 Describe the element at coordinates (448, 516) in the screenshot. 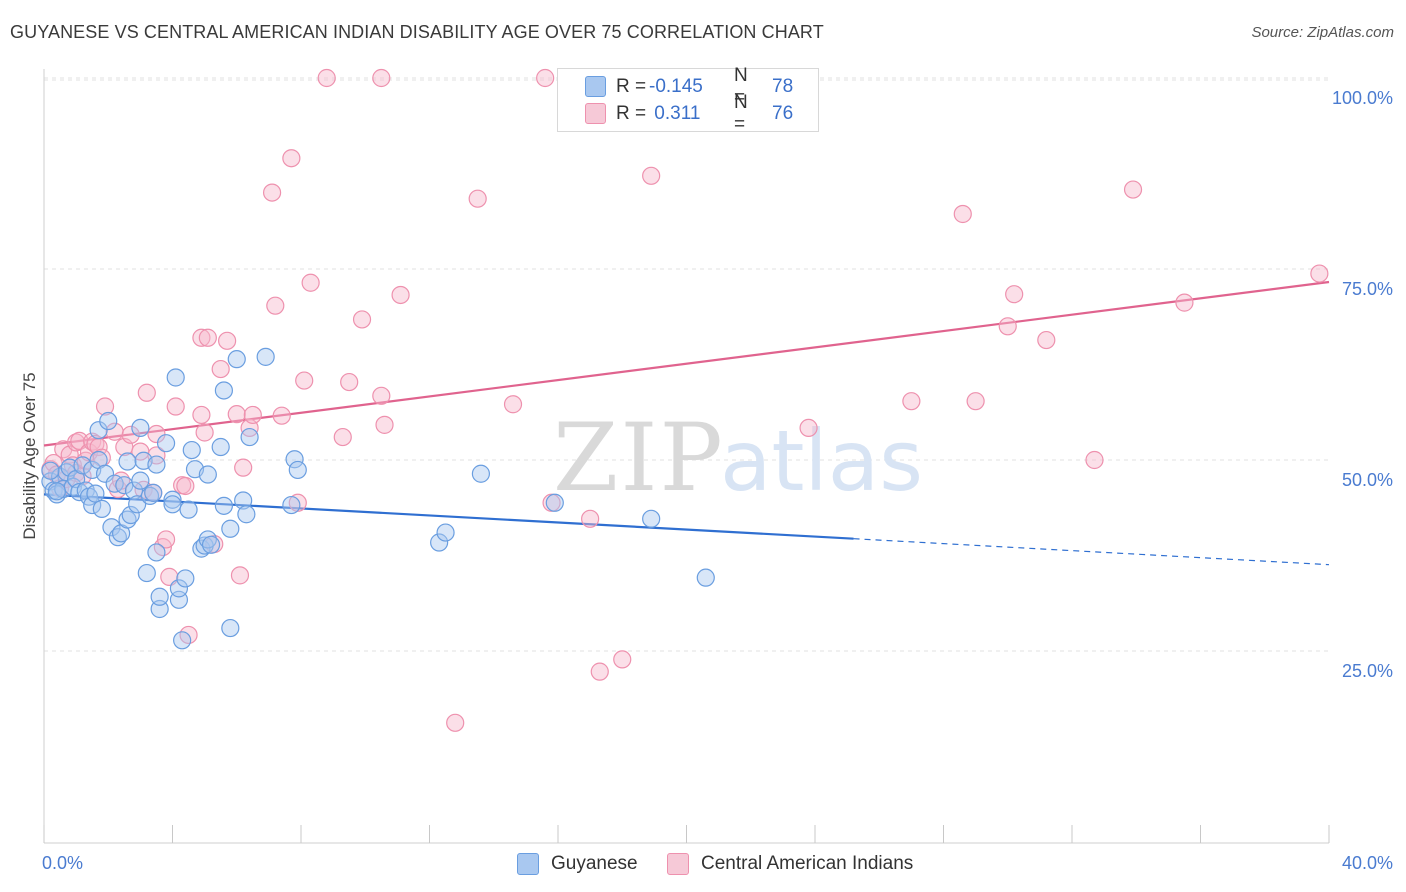

I see `trend-line-guyanese` at that location.